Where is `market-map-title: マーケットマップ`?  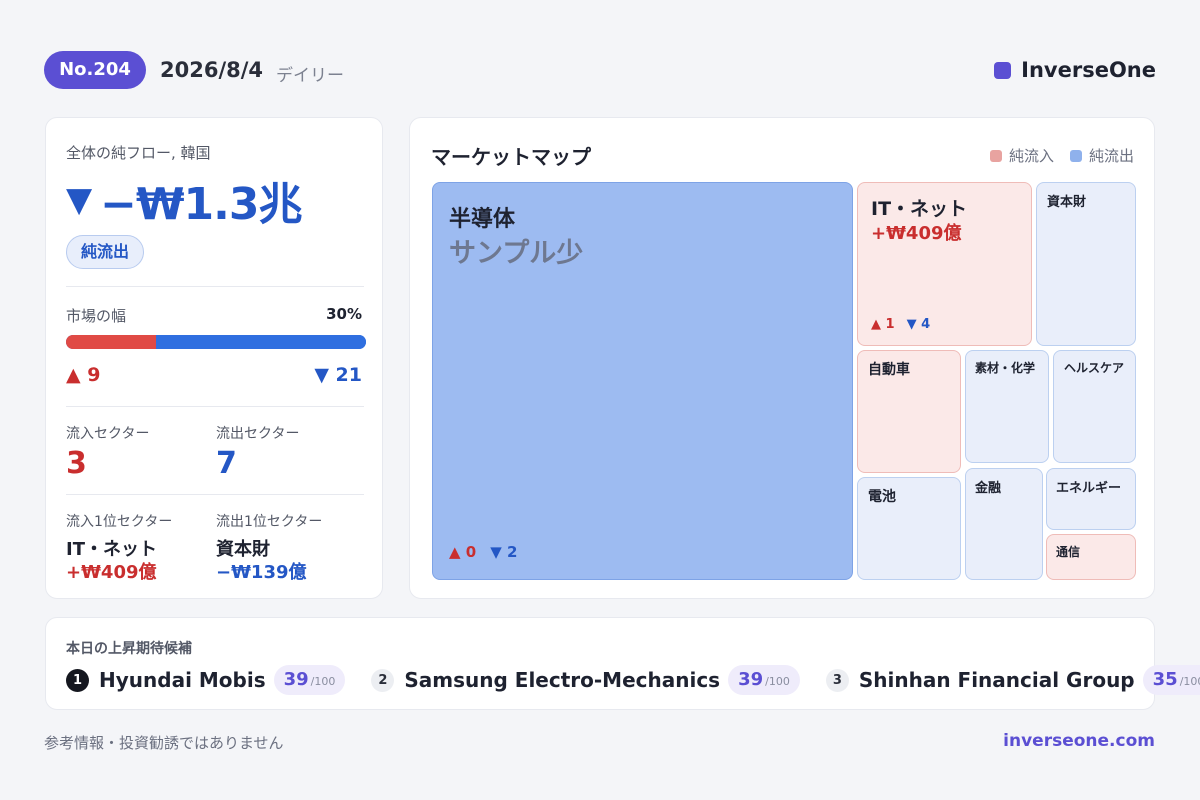
market-map-title: マーケットマップ is located at coordinates (511, 157).